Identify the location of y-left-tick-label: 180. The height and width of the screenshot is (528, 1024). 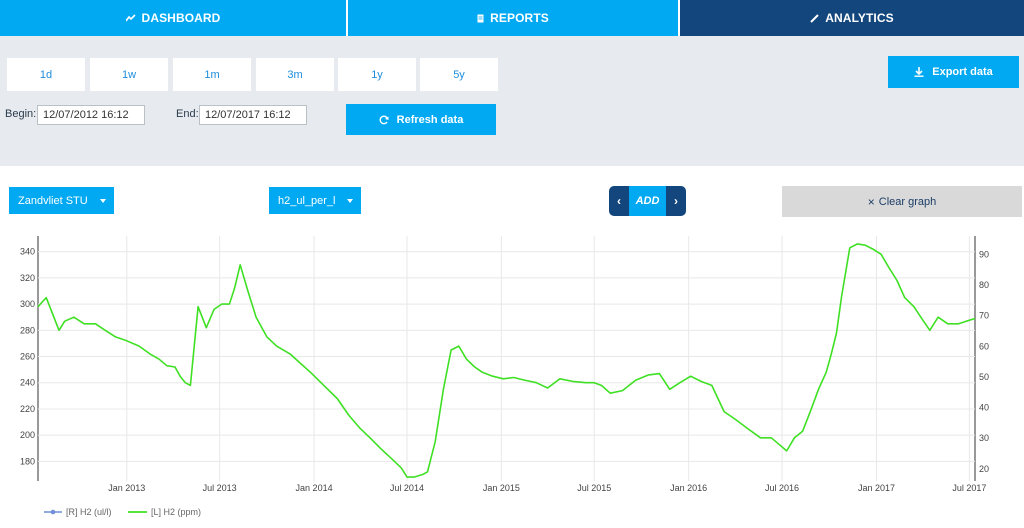
(27, 461).